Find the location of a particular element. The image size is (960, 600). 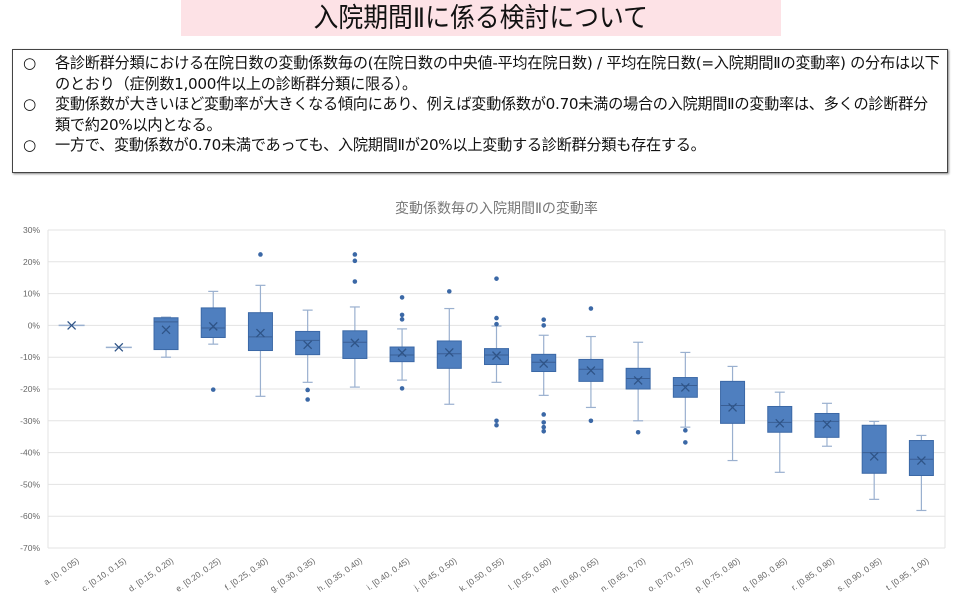

y-tick-label: -40% is located at coordinates (30, 453).